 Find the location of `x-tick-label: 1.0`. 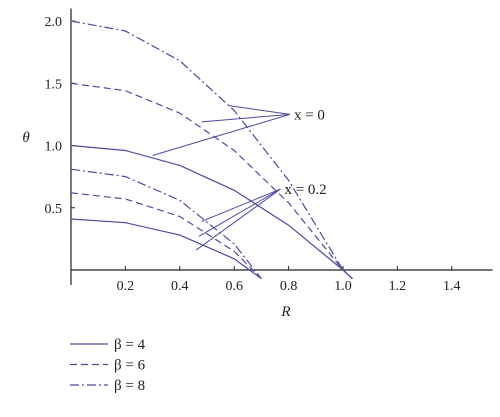

x-tick-label: 1.0 is located at coordinates (343, 286).